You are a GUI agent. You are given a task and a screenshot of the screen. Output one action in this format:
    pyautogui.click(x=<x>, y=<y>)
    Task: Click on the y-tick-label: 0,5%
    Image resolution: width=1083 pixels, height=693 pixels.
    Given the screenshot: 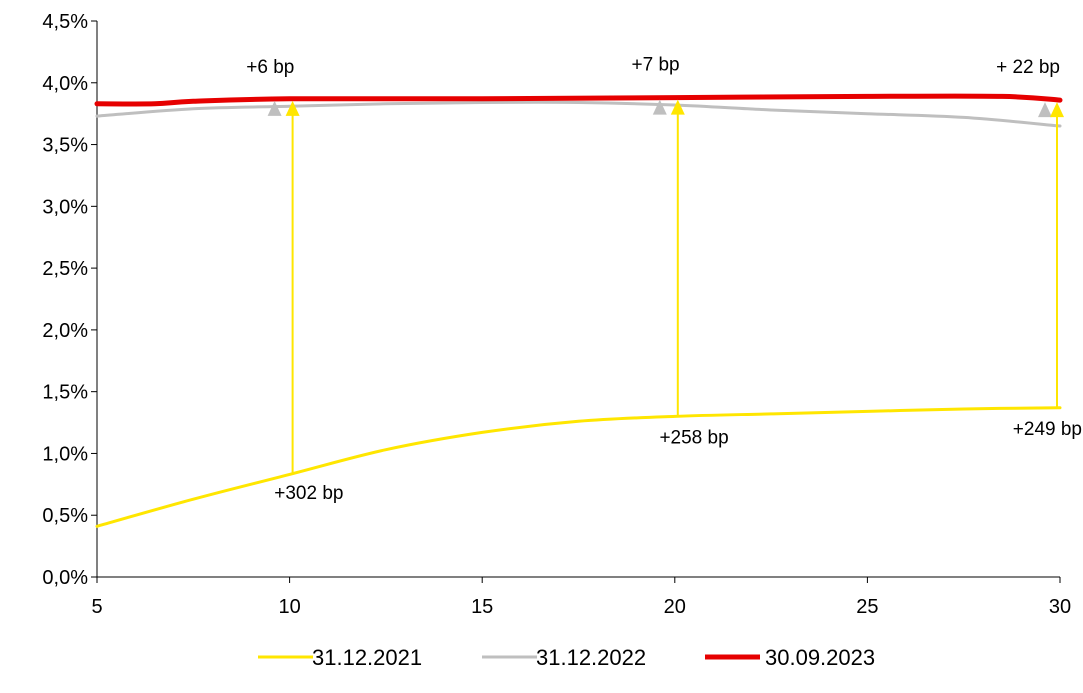 What is the action you would take?
    pyautogui.click(x=65, y=516)
    